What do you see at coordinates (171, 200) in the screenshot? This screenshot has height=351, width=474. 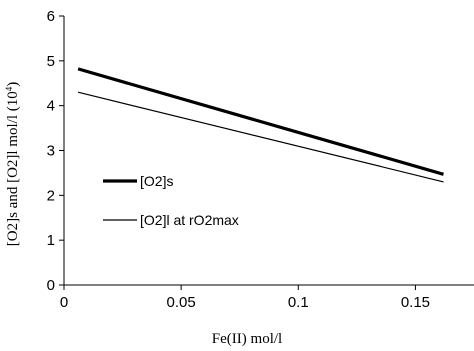 I see `legend: [O2]s [O2]l at rO2max` at bounding box center [171, 200].